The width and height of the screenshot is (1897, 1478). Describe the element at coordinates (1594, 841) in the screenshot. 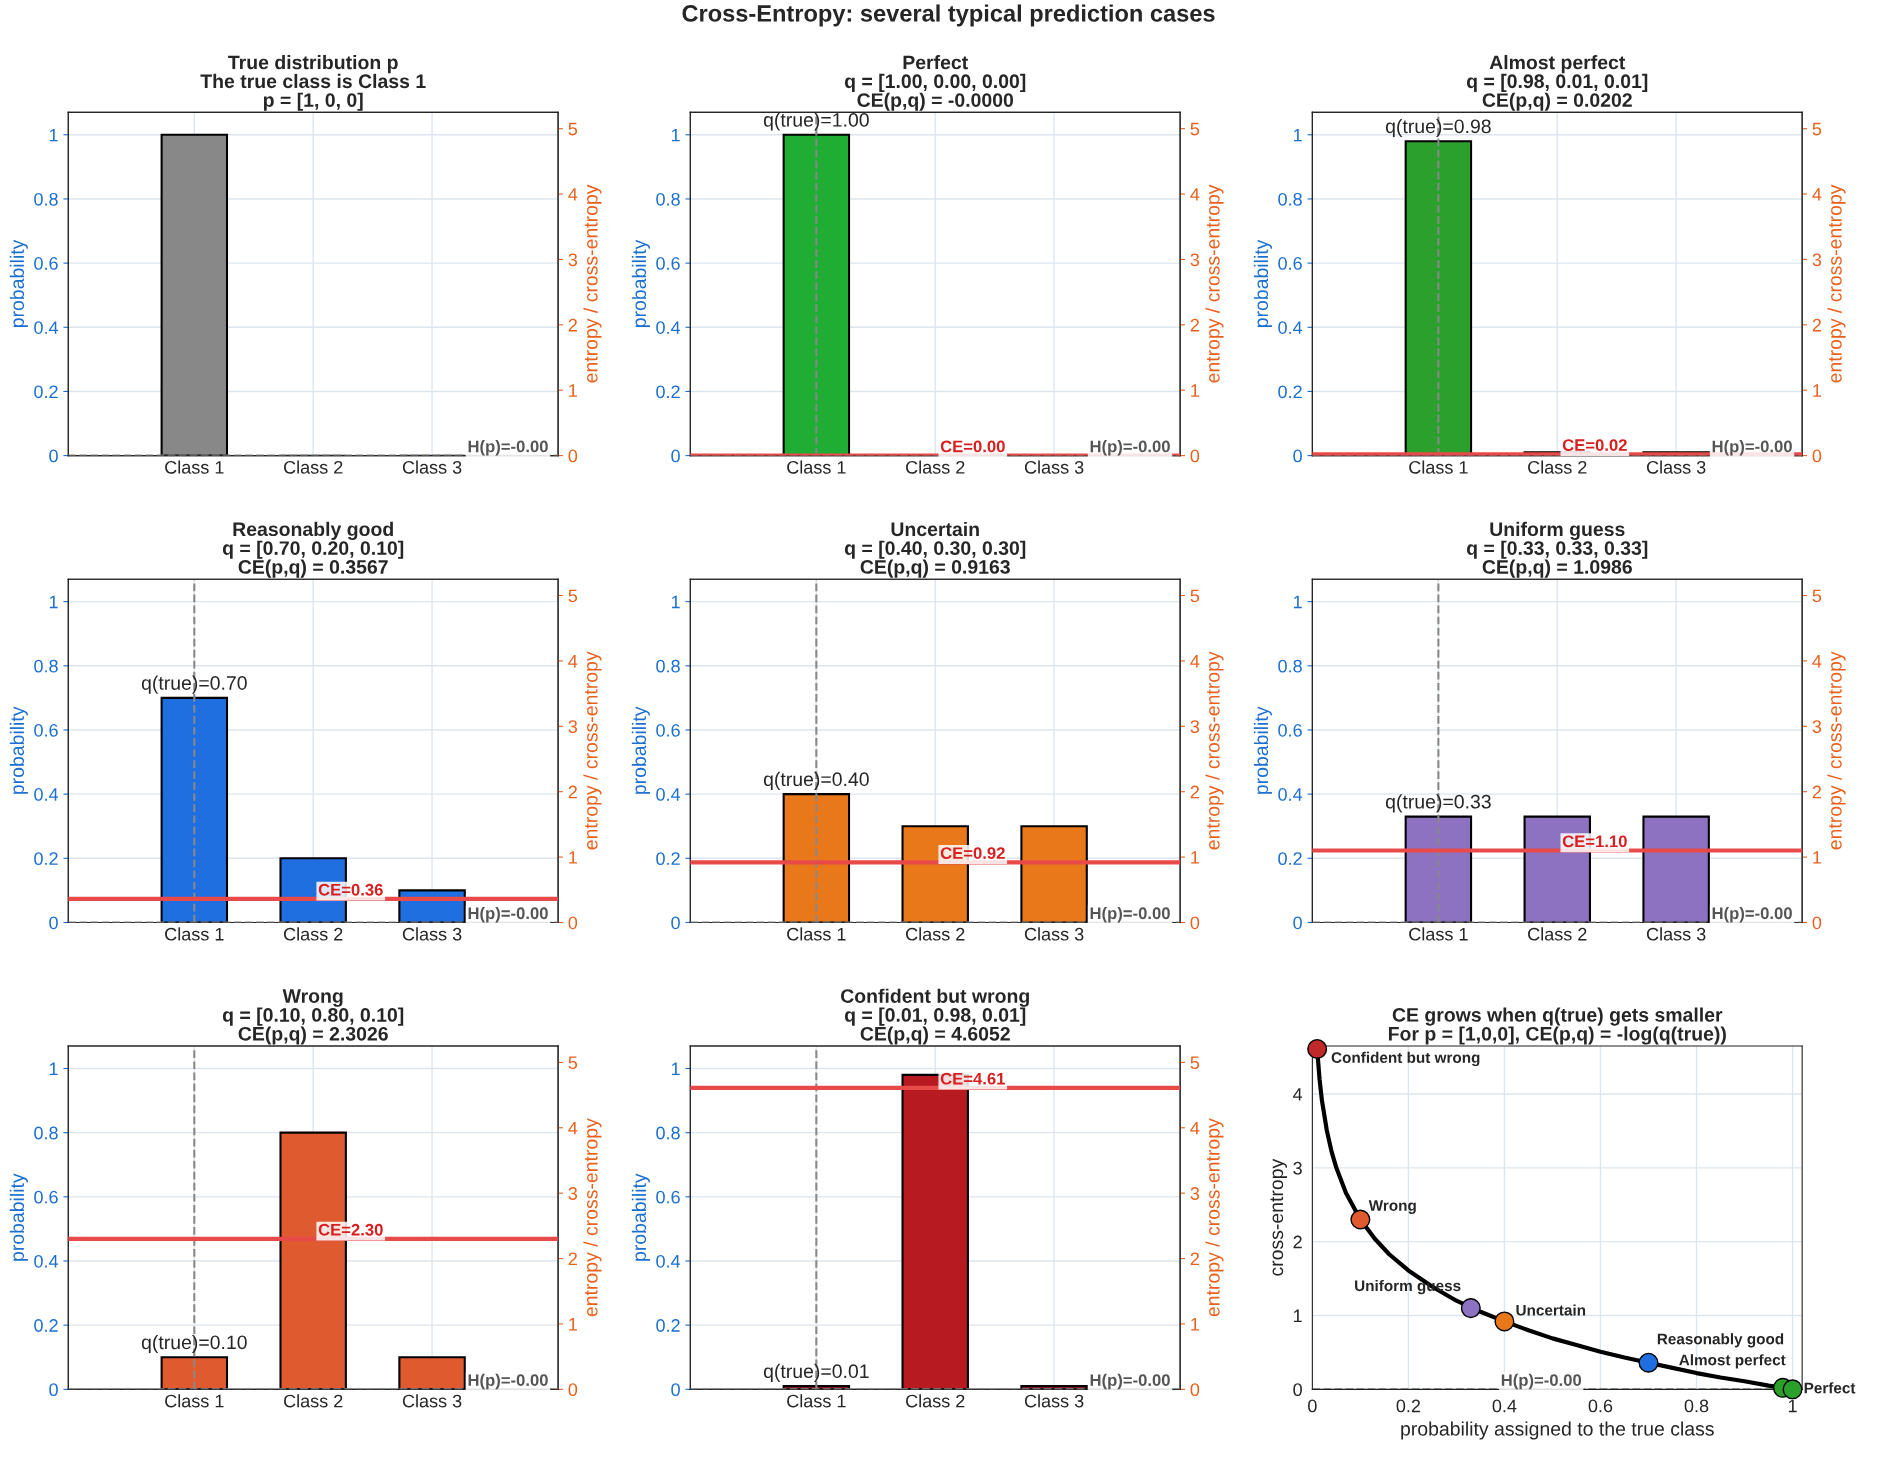

I see `ref-line-label: CE=1.10` at that location.